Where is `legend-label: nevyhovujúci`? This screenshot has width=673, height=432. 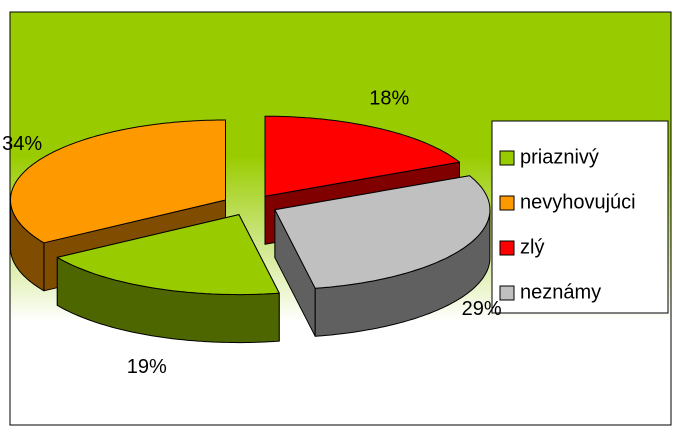
legend-label: nevyhovujúci is located at coordinates (578, 202).